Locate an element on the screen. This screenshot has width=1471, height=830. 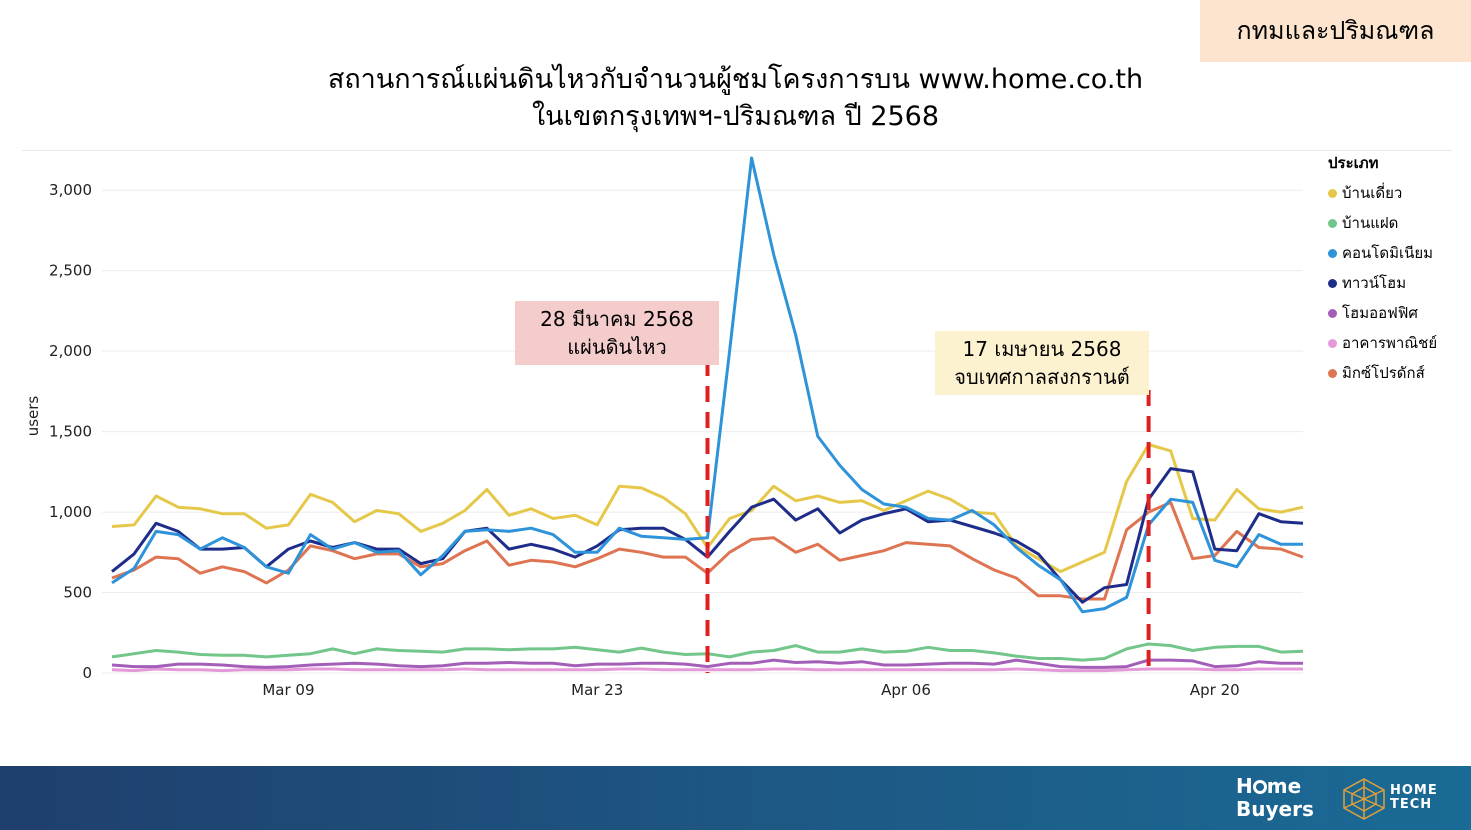
legend-label: บ้านเดี่ยว is located at coordinates (1372, 193).